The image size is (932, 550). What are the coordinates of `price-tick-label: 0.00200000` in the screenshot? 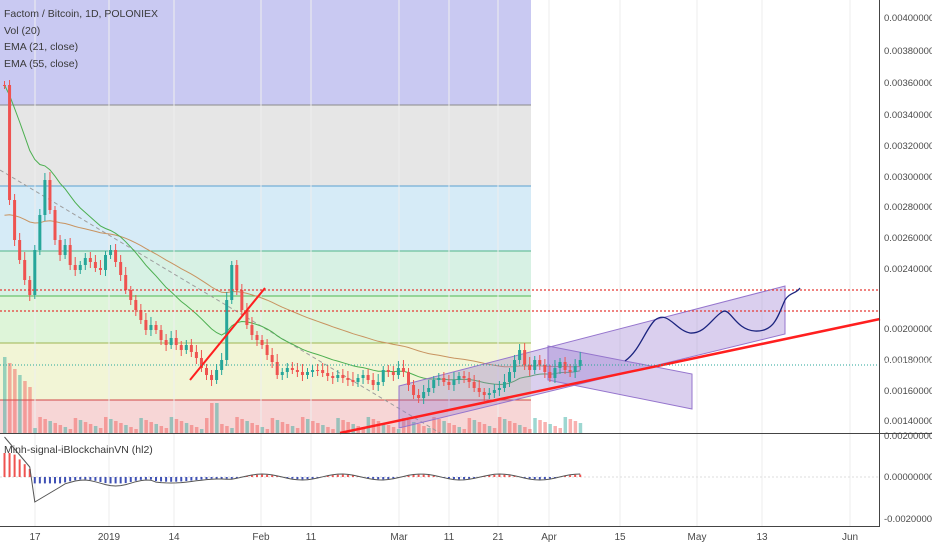 It's located at (908, 329).